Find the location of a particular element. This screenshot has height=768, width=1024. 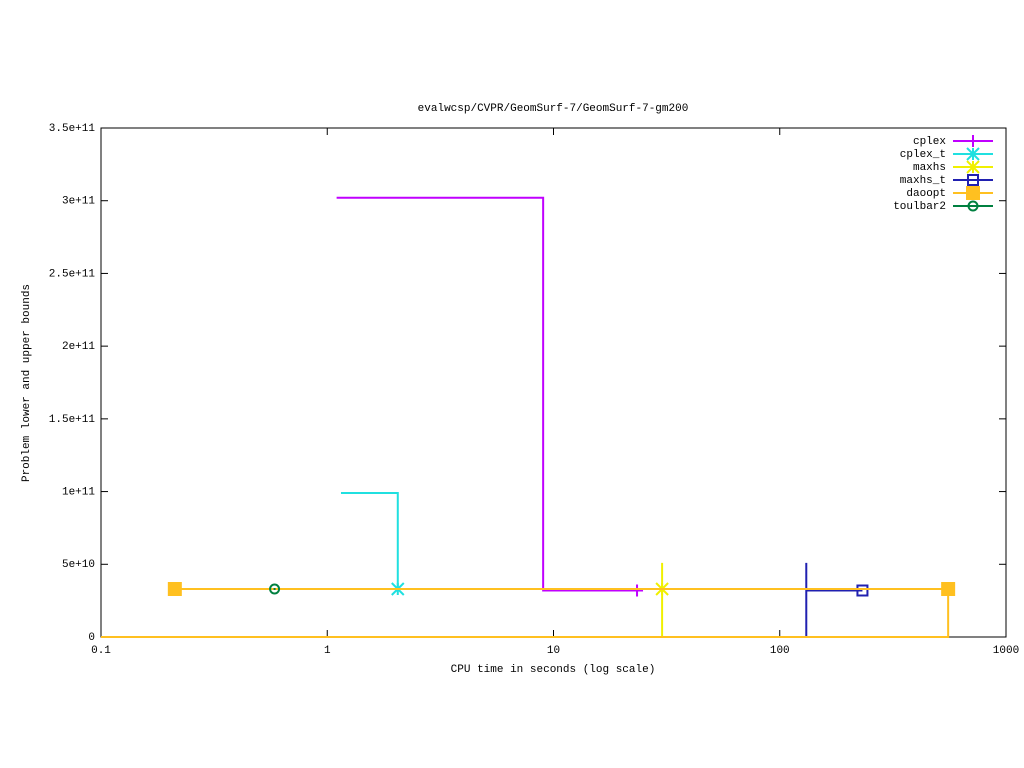

y-tick-label: 2e+11 is located at coordinates (78, 347).